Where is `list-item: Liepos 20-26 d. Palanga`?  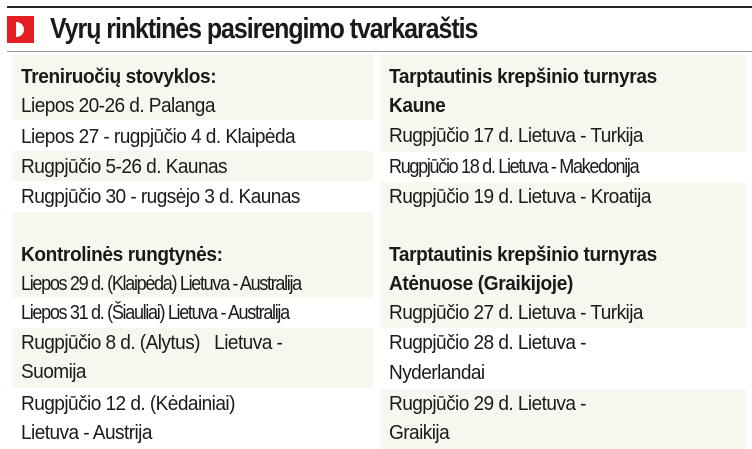 list-item: Liepos 20-26 d. Palanga is located at coordinates (118, 105).